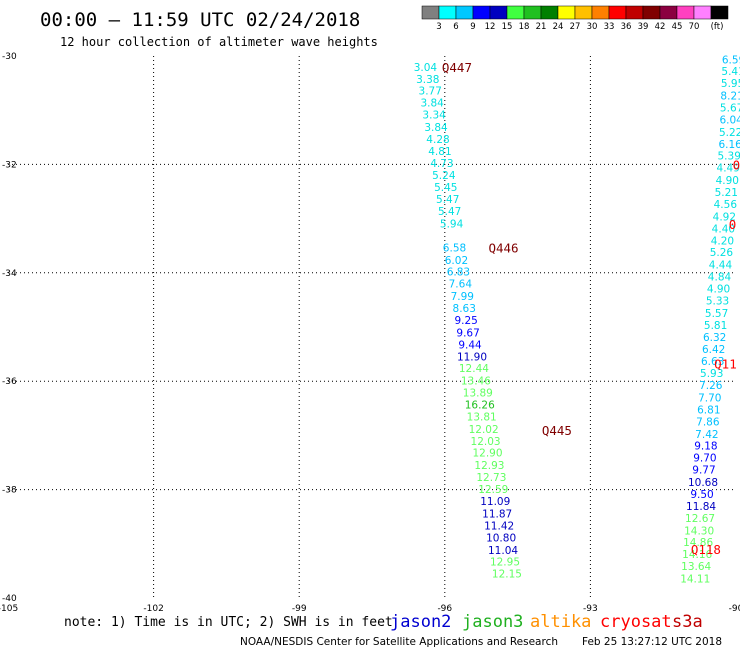 The image size is (740, 654). What do you see at coordinates (455, 27) in the screenshot?
I see `colorbar-label: 6` at bounding box center [455, 27].